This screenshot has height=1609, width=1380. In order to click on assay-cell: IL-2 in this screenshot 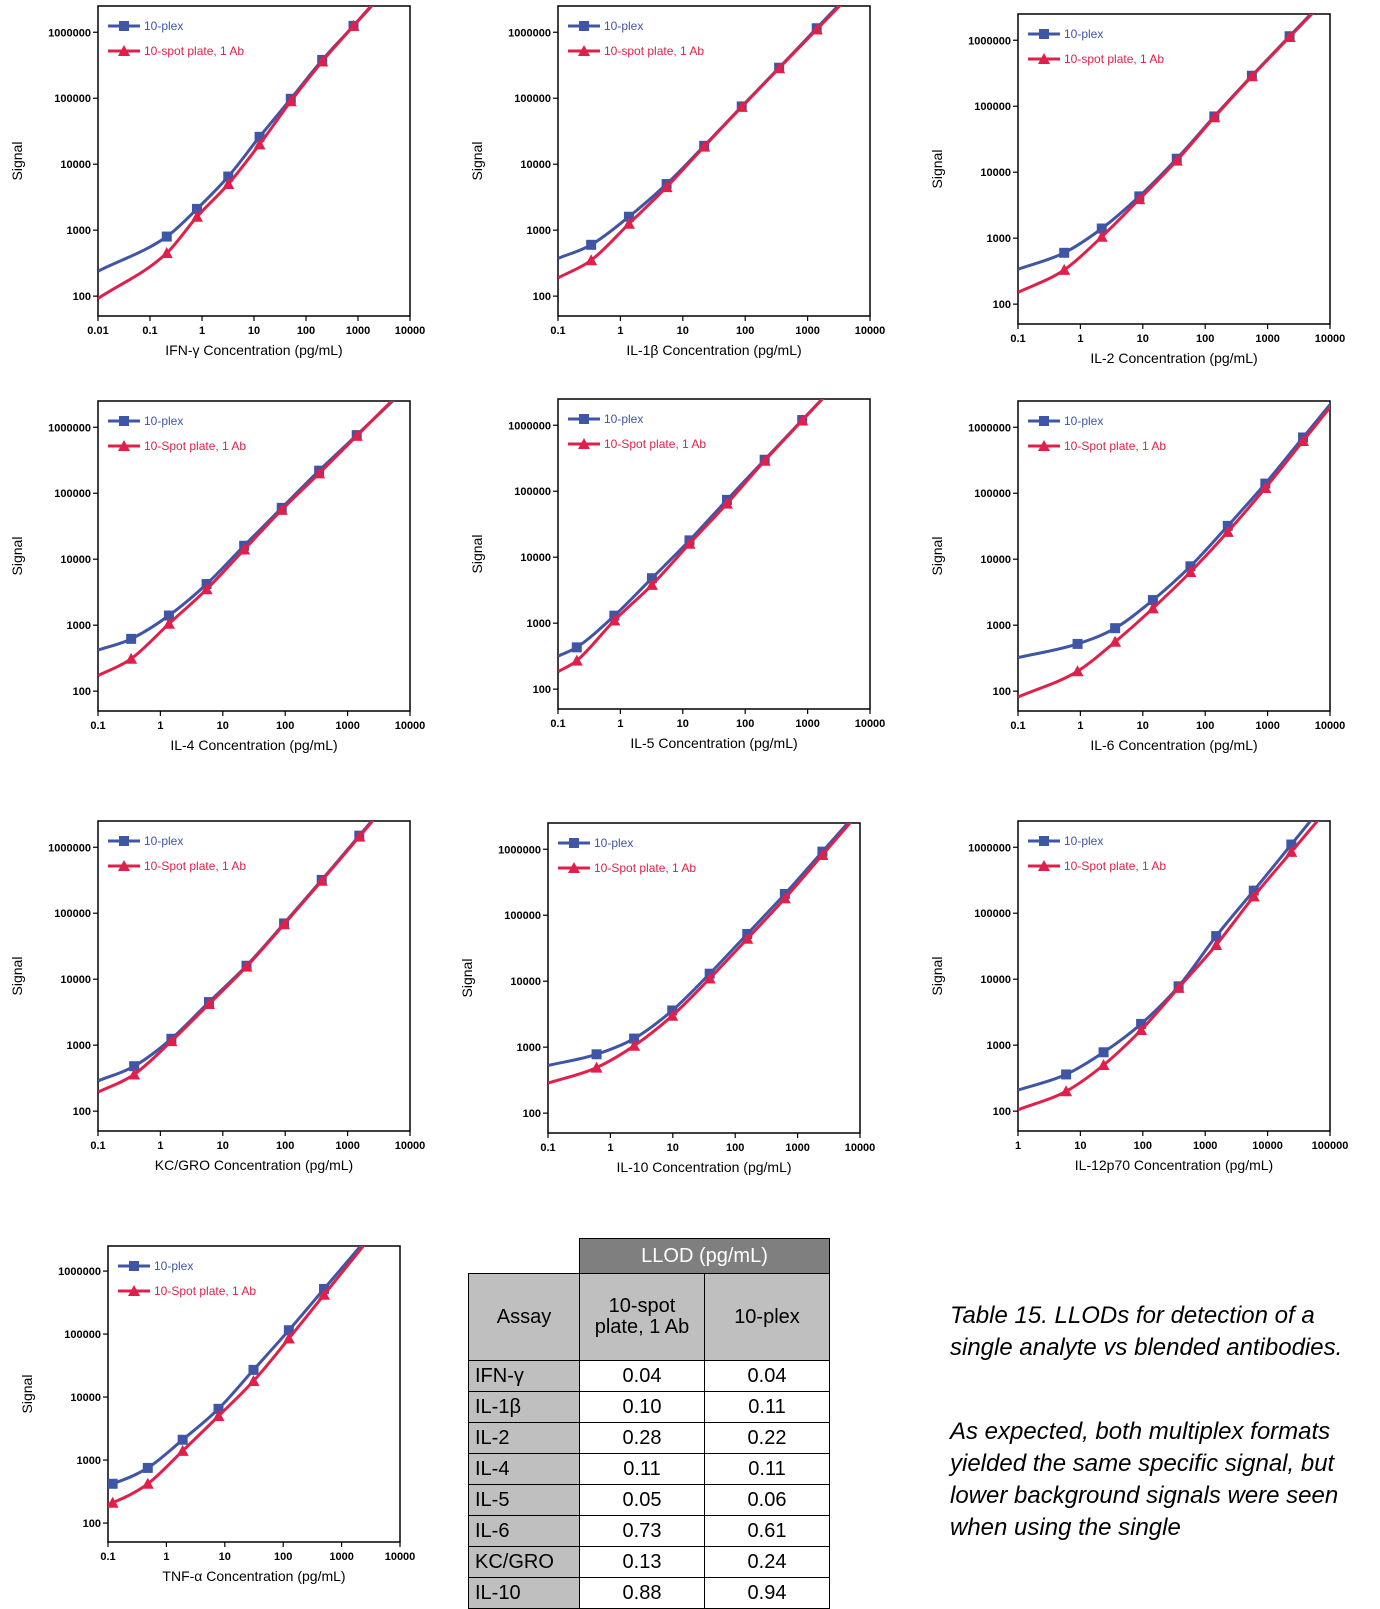, I will do `click(524, 1438)`.